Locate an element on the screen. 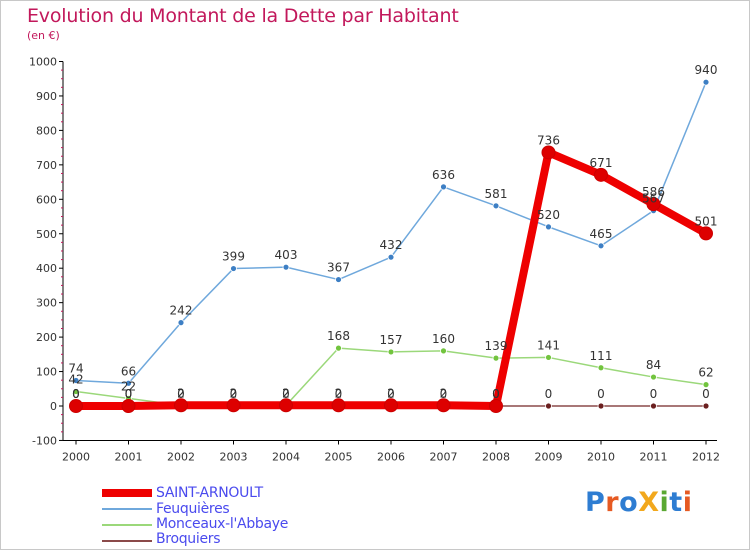 This screenshot has width=750, height=550. x-tick-label: 2004 is located at coordinates (286, 456).